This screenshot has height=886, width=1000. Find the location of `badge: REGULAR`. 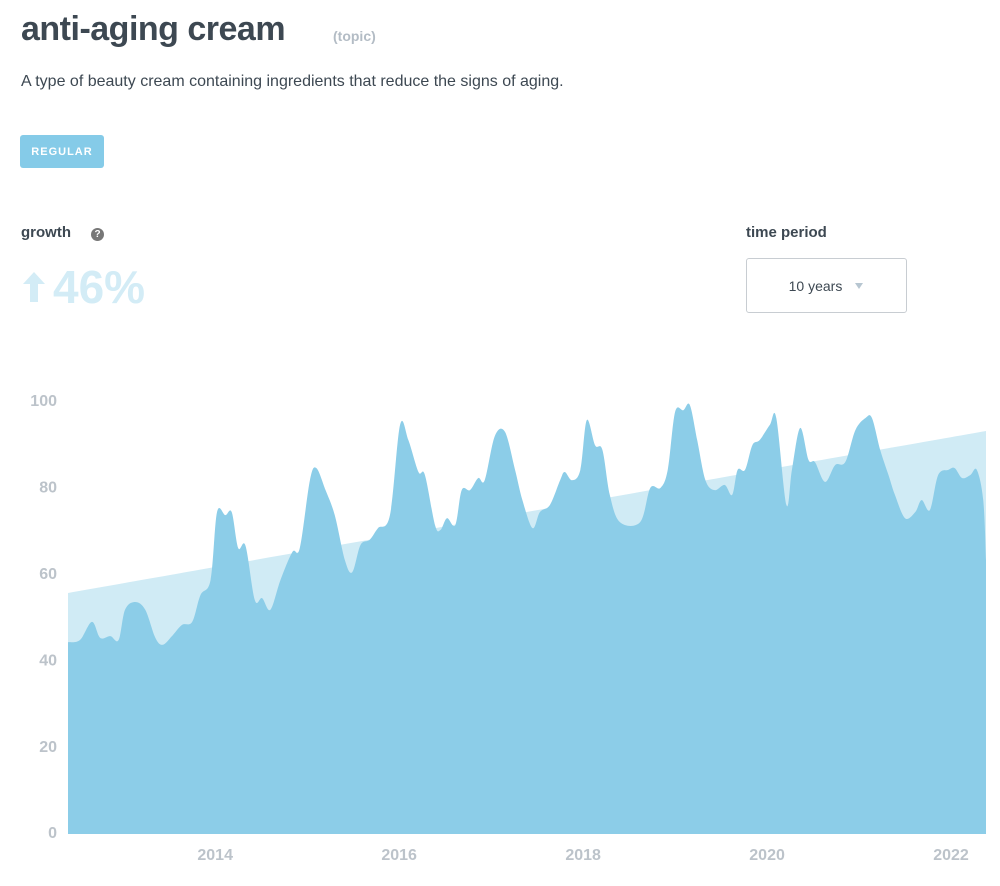

badge: REGULAR is located at coordinates (62, 151).